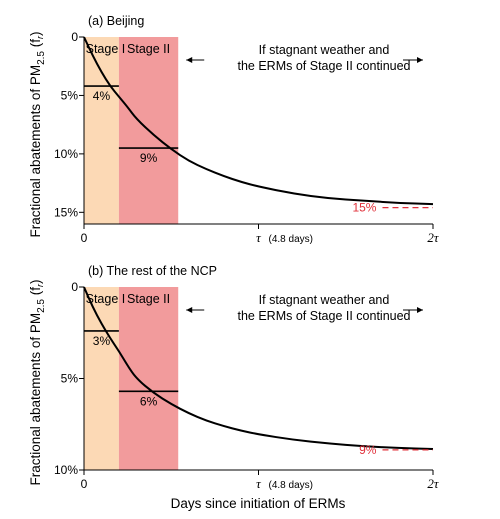 The image size is (500, 519). What do you see at coordinates (368, 450) in the screenshot?
I see `asymptote-label: 9%` at bounding box center [368, 450].